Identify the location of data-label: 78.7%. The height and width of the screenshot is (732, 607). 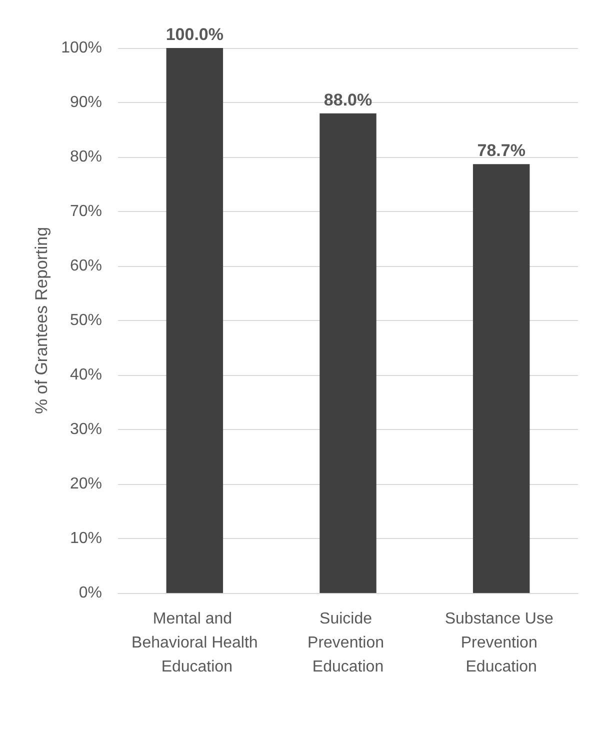
(501, 150).